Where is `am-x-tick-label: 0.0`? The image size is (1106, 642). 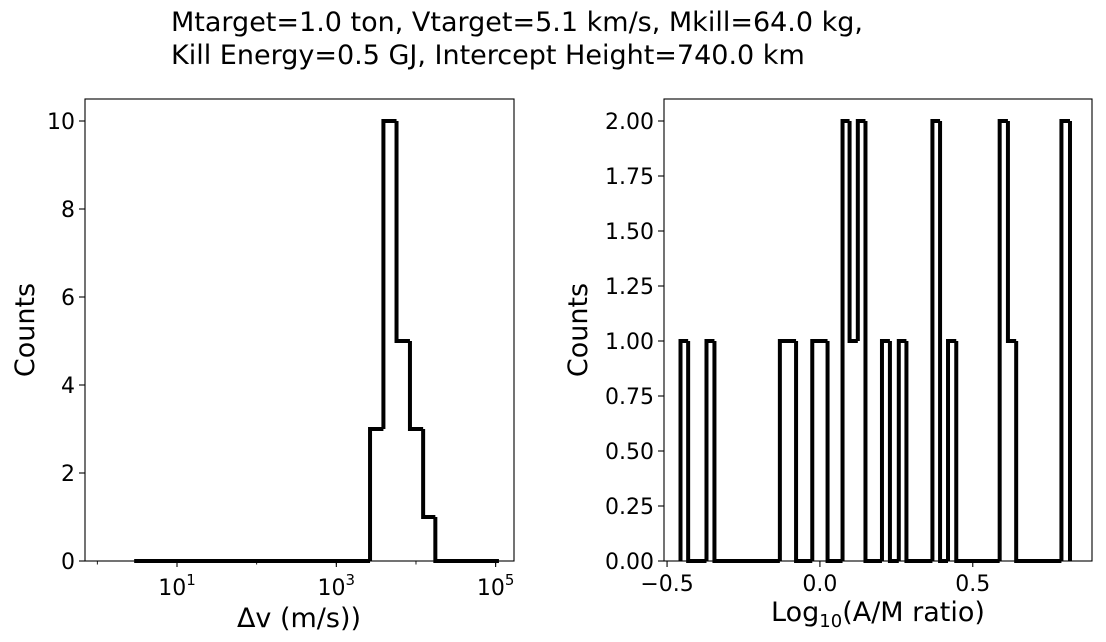 am-x-tick-label: 0.0 is located at coordinates (819, 584).